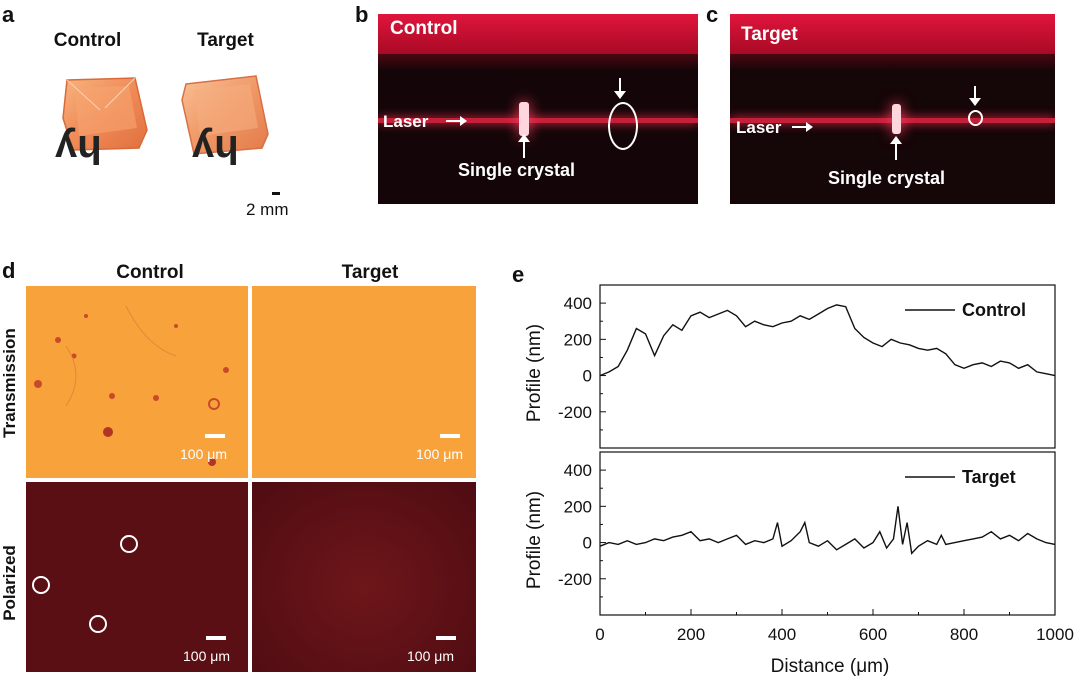  What do you see at coordinates (362, 14) in the screenshot?
I see `panel-label-b: b` at bounding box center [362, 14].